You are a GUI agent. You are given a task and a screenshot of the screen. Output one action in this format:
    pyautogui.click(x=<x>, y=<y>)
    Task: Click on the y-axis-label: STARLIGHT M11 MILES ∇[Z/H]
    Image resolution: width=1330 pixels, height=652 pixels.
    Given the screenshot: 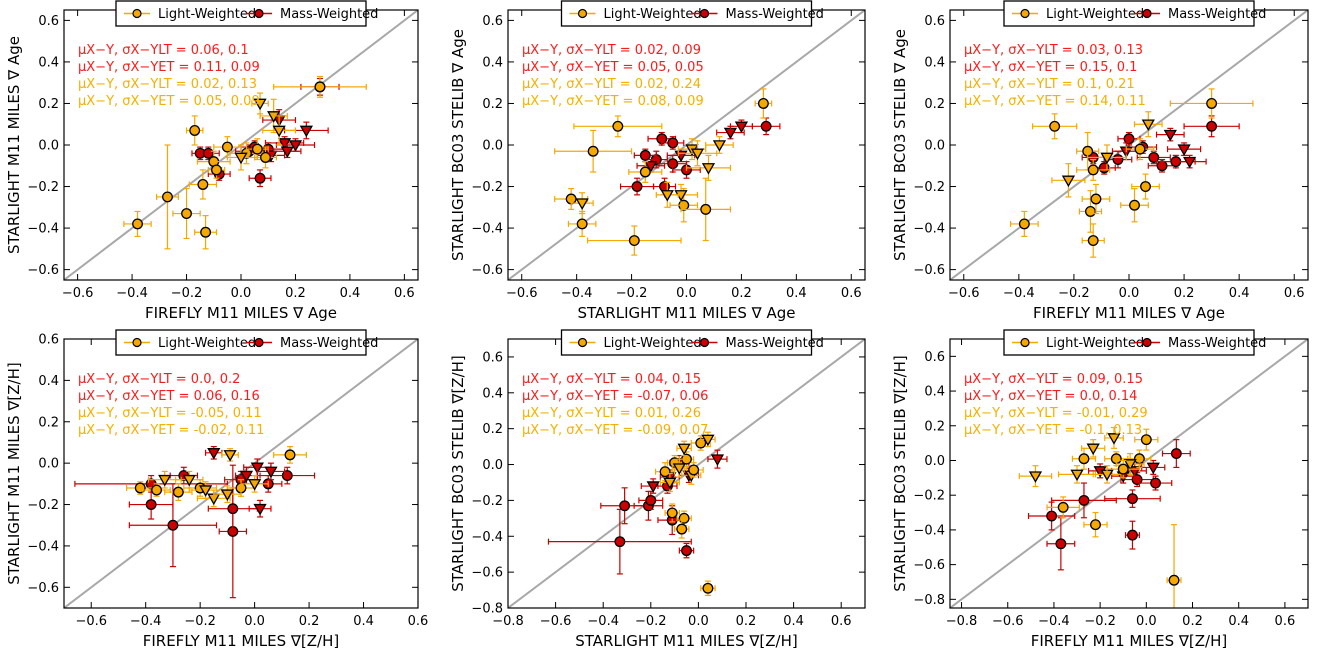 What is the action you would take?
    pyautogui.click(x=14, y=473)
    